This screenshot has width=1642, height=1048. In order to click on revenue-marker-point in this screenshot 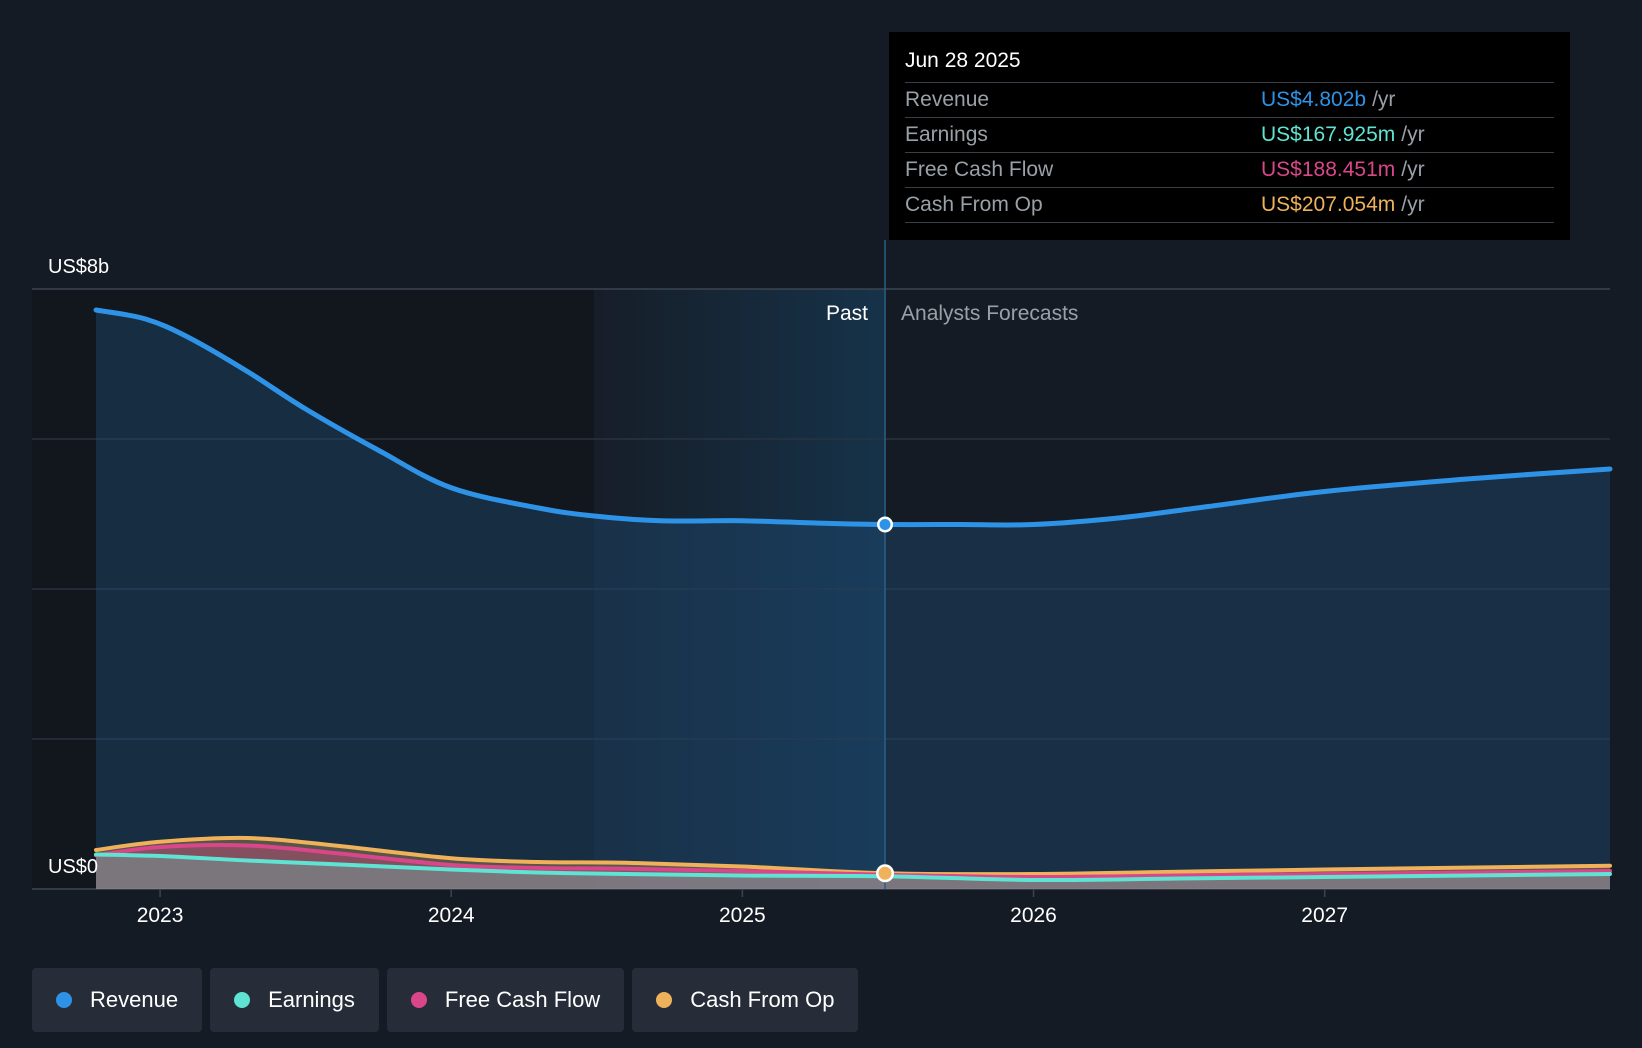, I will do `click(885, 524)`.